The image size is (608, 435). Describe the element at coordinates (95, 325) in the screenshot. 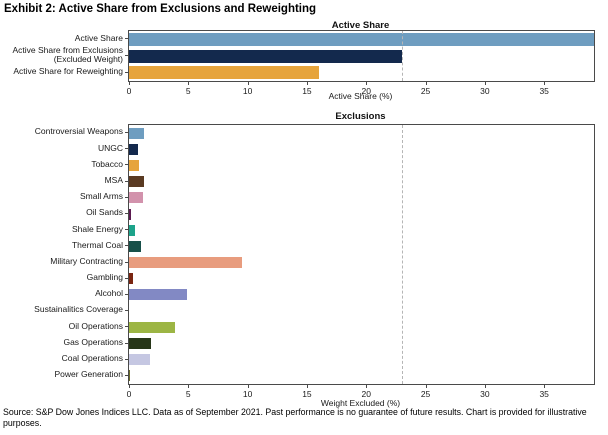

I see `category-label: Oil Operations` at that location.